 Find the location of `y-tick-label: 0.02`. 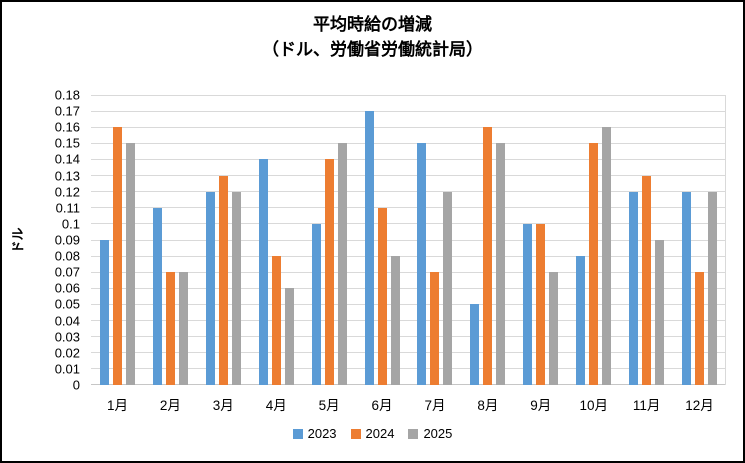

y-tick-label: 0.02 is located at coordinates (67, 353).